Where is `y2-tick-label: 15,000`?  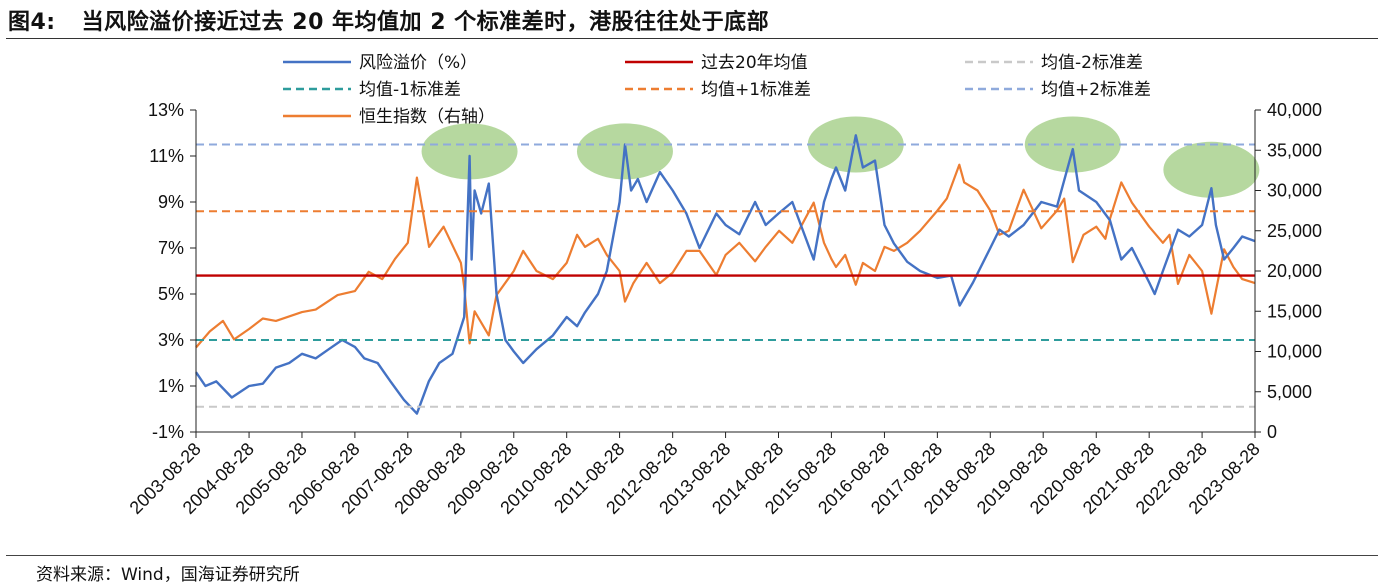
y2-tick-label: 15,000 is located at coordinates (1294, 311).